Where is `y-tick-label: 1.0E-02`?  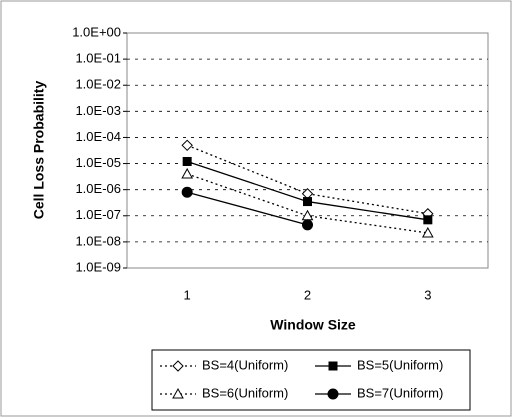 y-tick-label: 1.0E-02 is located at coordinates (98, 84).